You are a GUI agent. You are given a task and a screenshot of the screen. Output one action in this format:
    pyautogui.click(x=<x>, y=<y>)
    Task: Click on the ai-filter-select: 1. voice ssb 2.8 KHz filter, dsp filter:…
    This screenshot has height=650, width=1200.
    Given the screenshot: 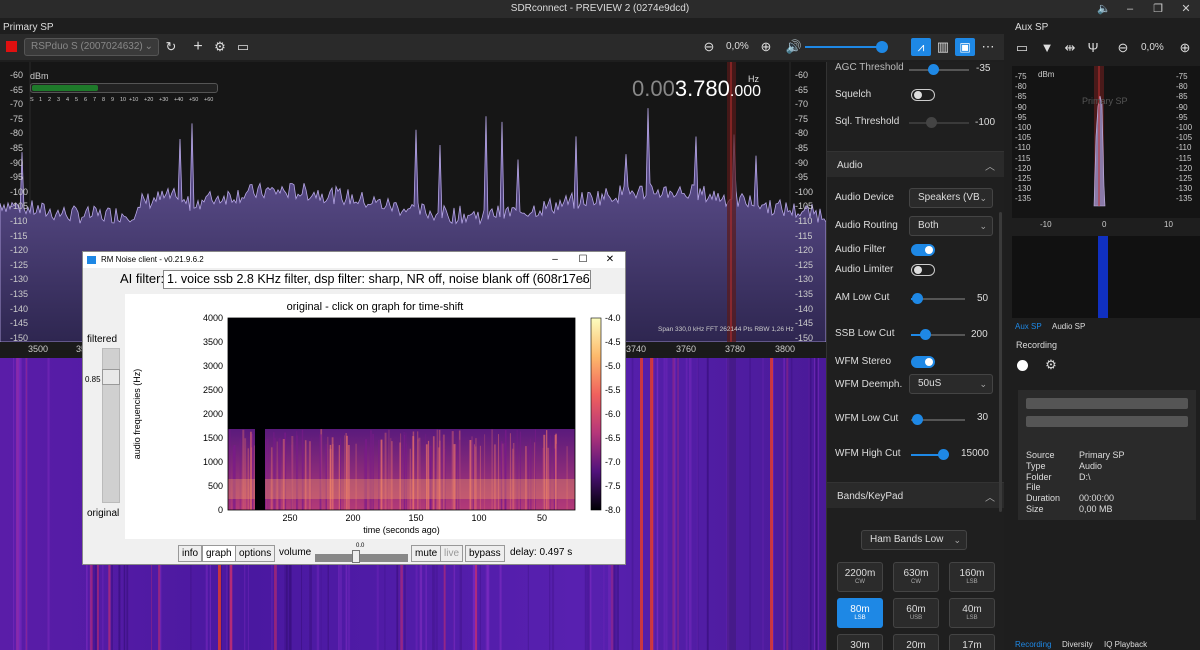 What is the action you would take?
    pyautogui.click(x=377, y=279)
    